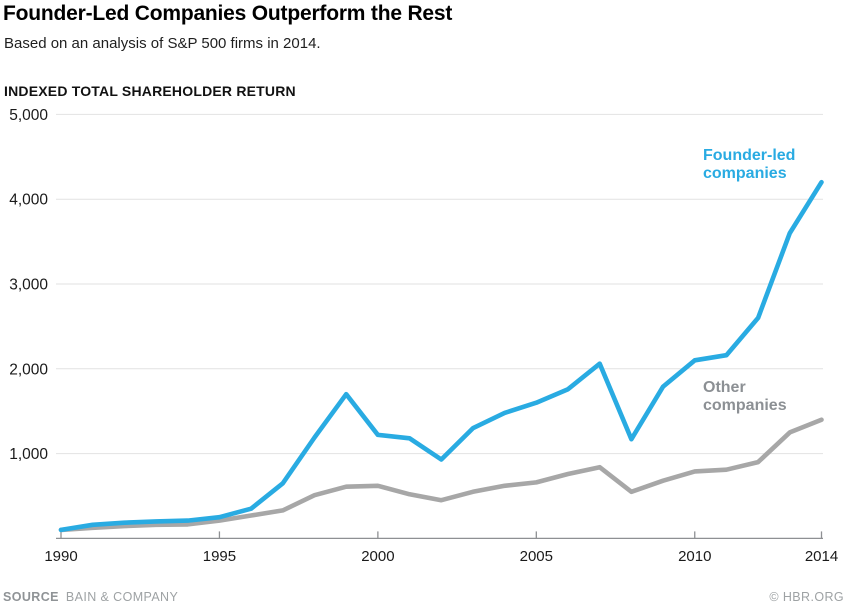  What do you see at coordinates (31, 597) in the screenshot?
I see `source-label: SOURCE` at bounding box center [31, 597].